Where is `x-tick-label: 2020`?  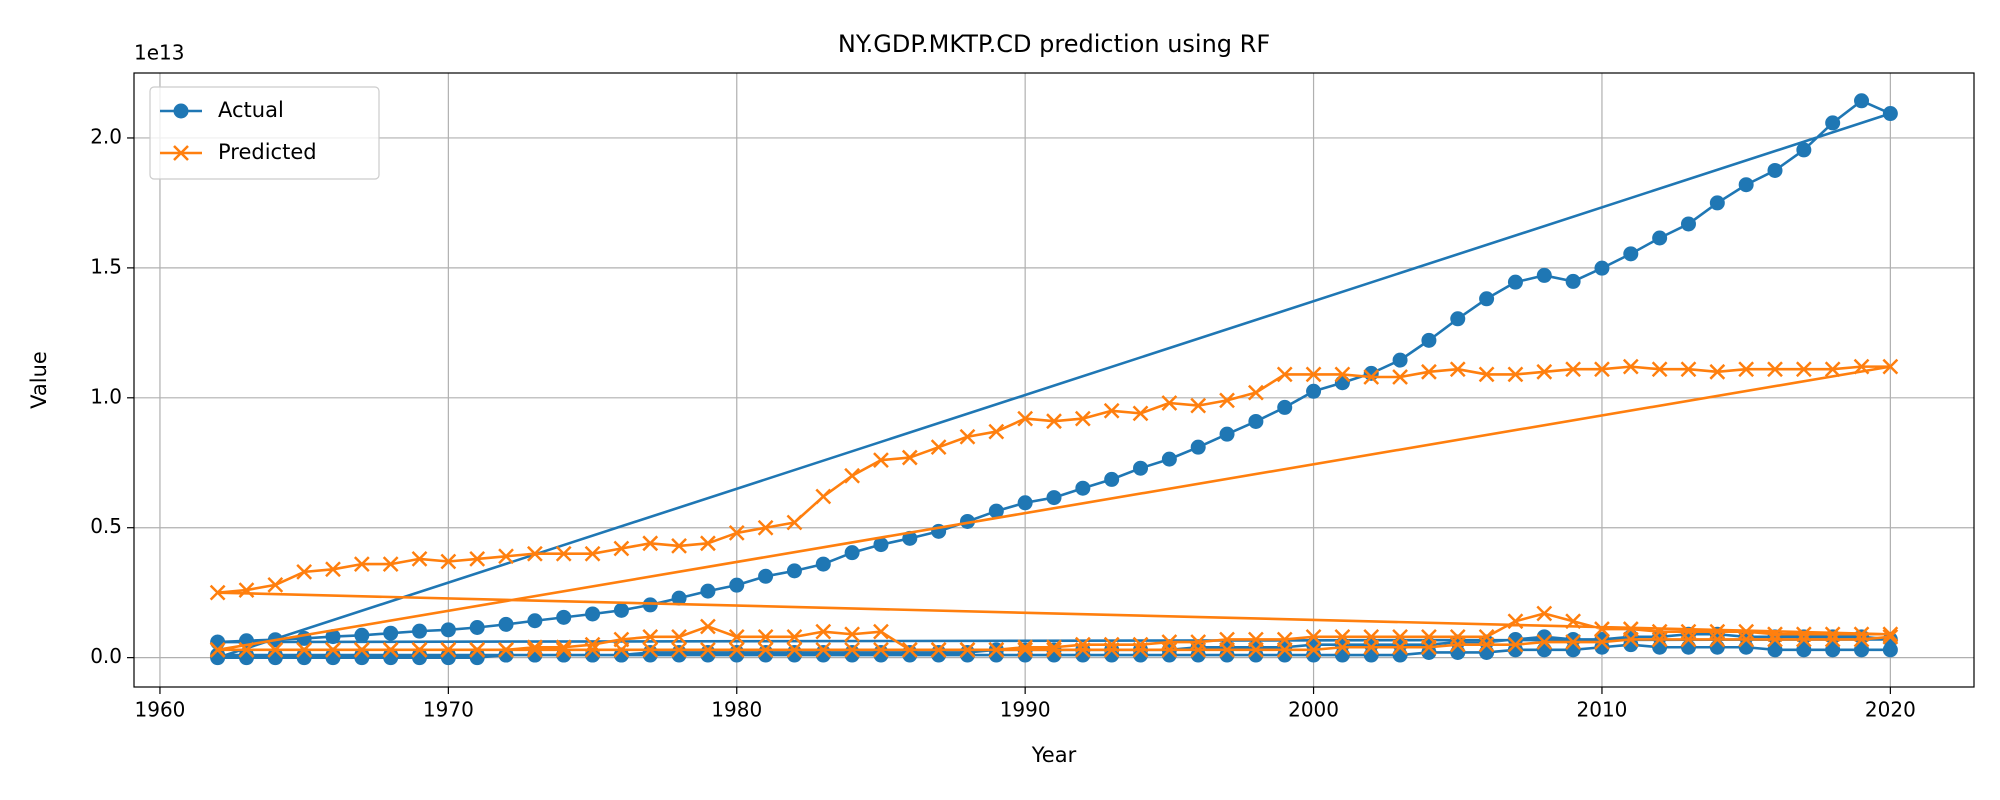
x-tick-label: 2020 is located at coordinates (1890, 710).